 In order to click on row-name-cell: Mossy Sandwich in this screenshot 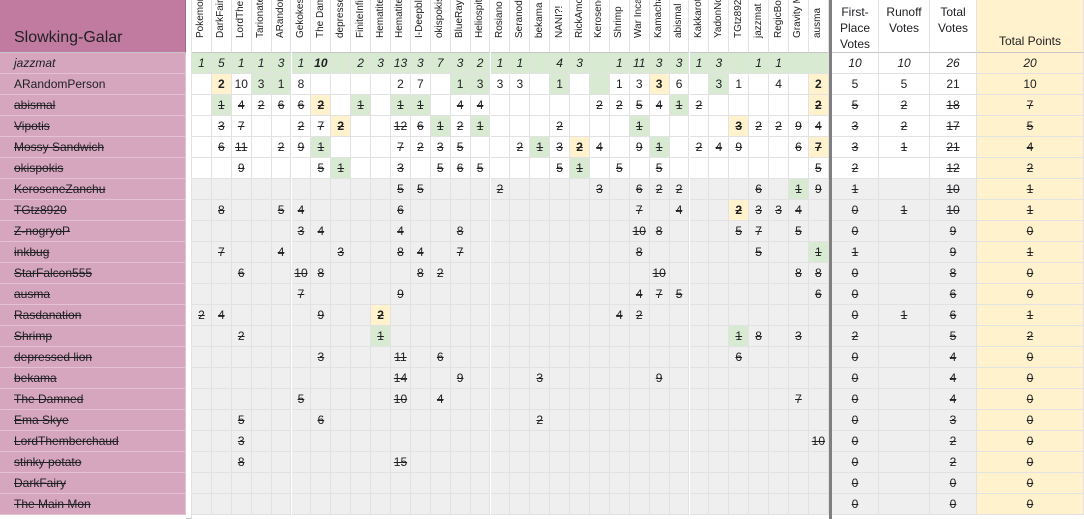, I will do `click(93, 147)`.